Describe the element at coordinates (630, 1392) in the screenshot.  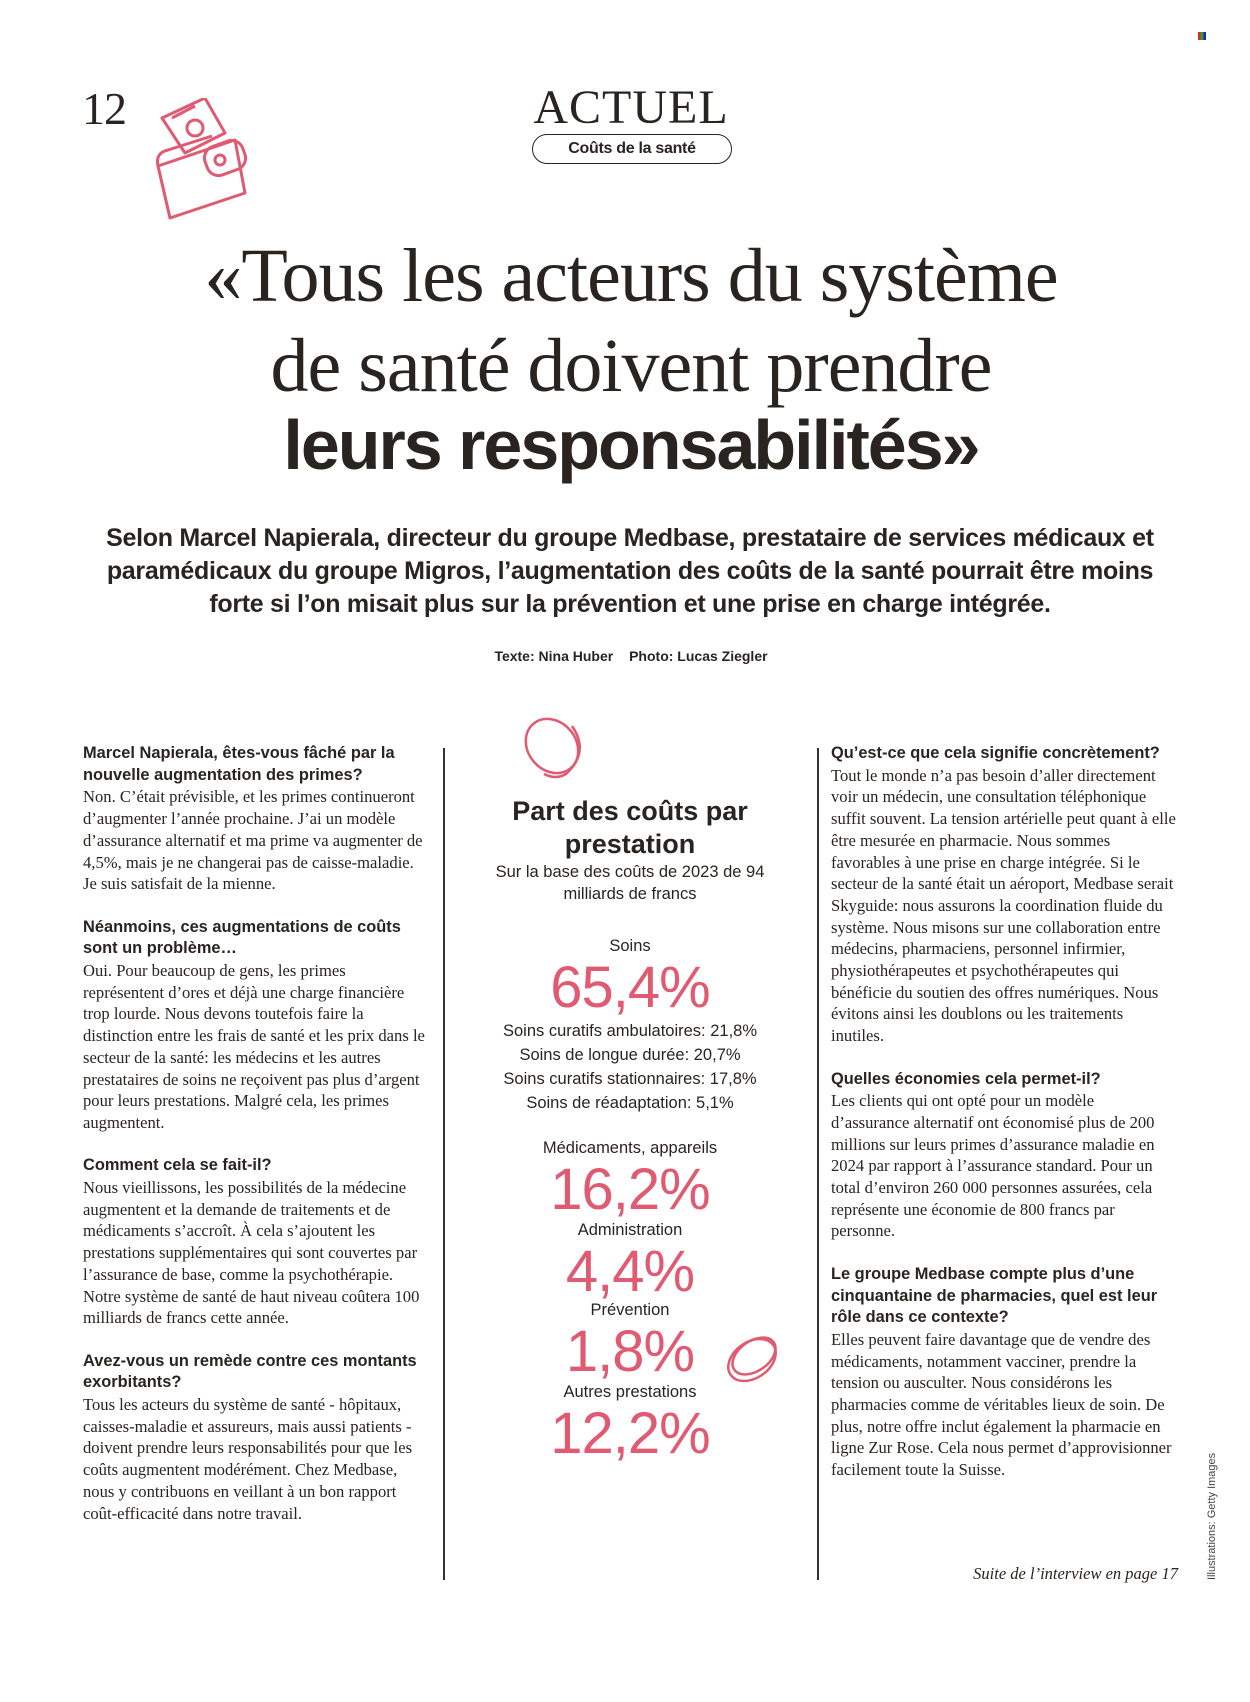
I see `stat-label: Autres prestations` at that location.